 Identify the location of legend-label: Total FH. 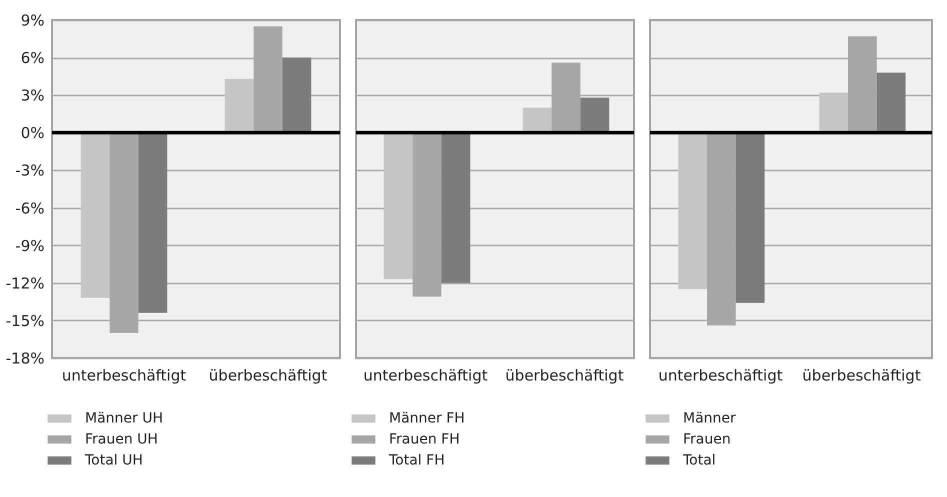
(416, 460).